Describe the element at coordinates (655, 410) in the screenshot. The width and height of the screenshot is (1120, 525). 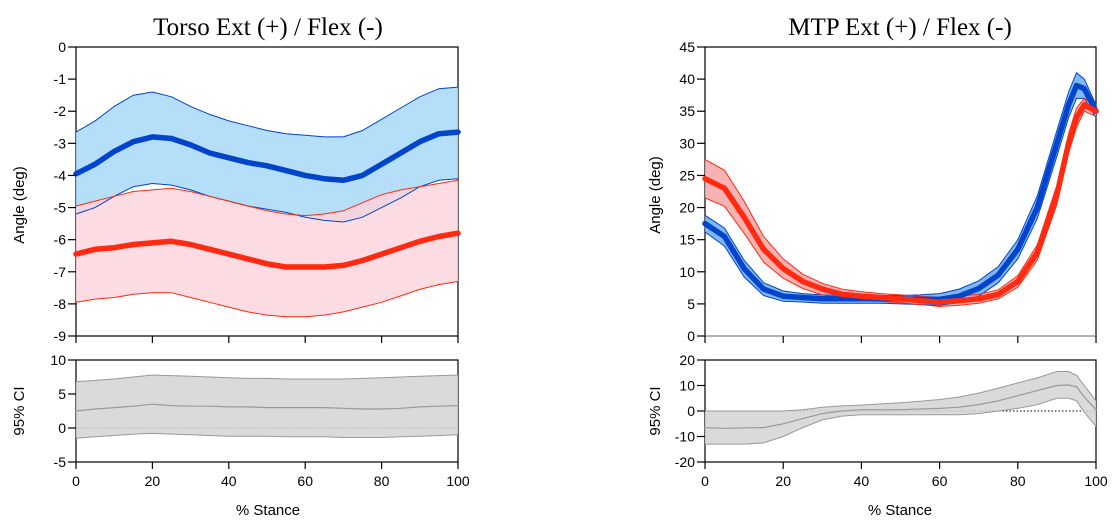
I see `mtp-ci-y-axis-label: 95% CI` at that location.